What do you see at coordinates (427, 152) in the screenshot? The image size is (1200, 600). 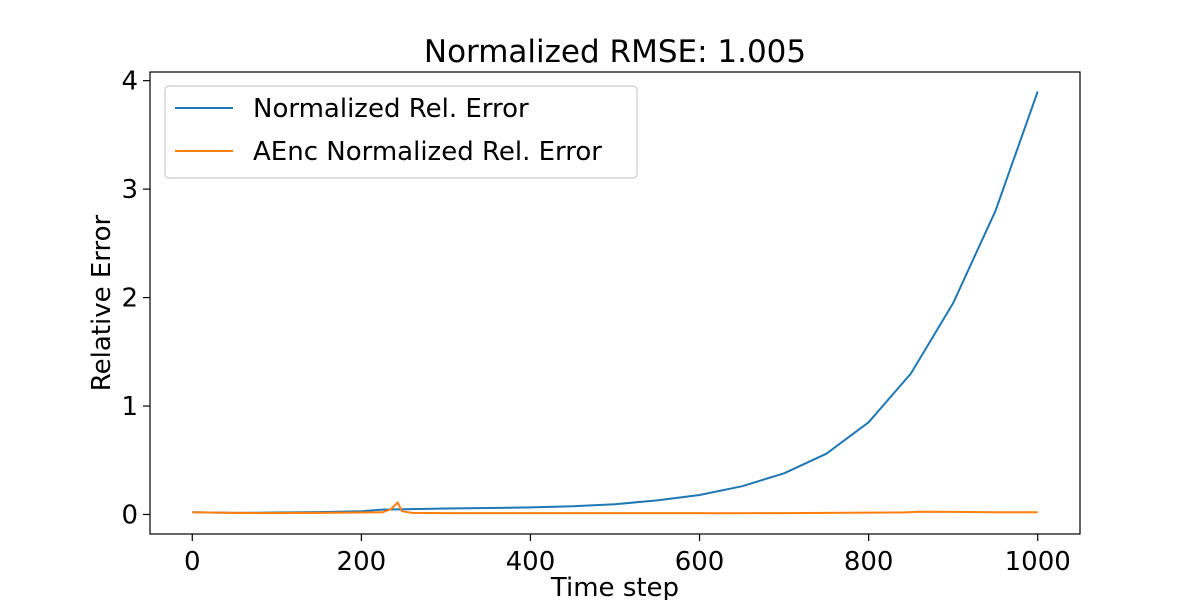 I see `legend-label-1: AEnc Normalized Rel. Error` at bounding box center [427, 152].